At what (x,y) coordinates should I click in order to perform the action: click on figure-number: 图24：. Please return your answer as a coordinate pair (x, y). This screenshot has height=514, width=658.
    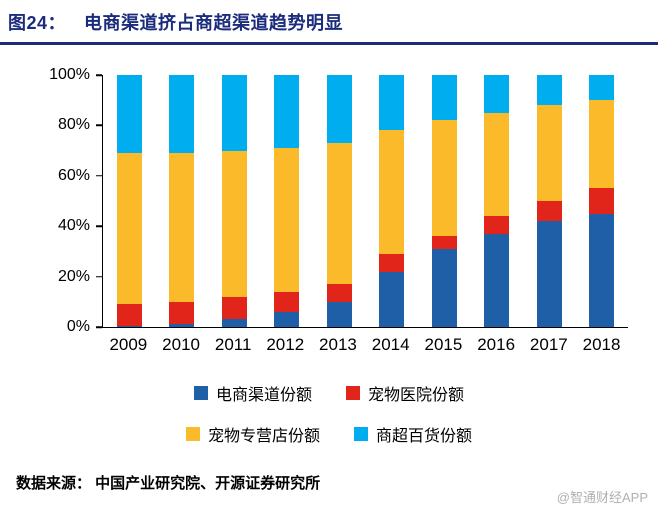
    Looking at the image, I should click on (37, 23).